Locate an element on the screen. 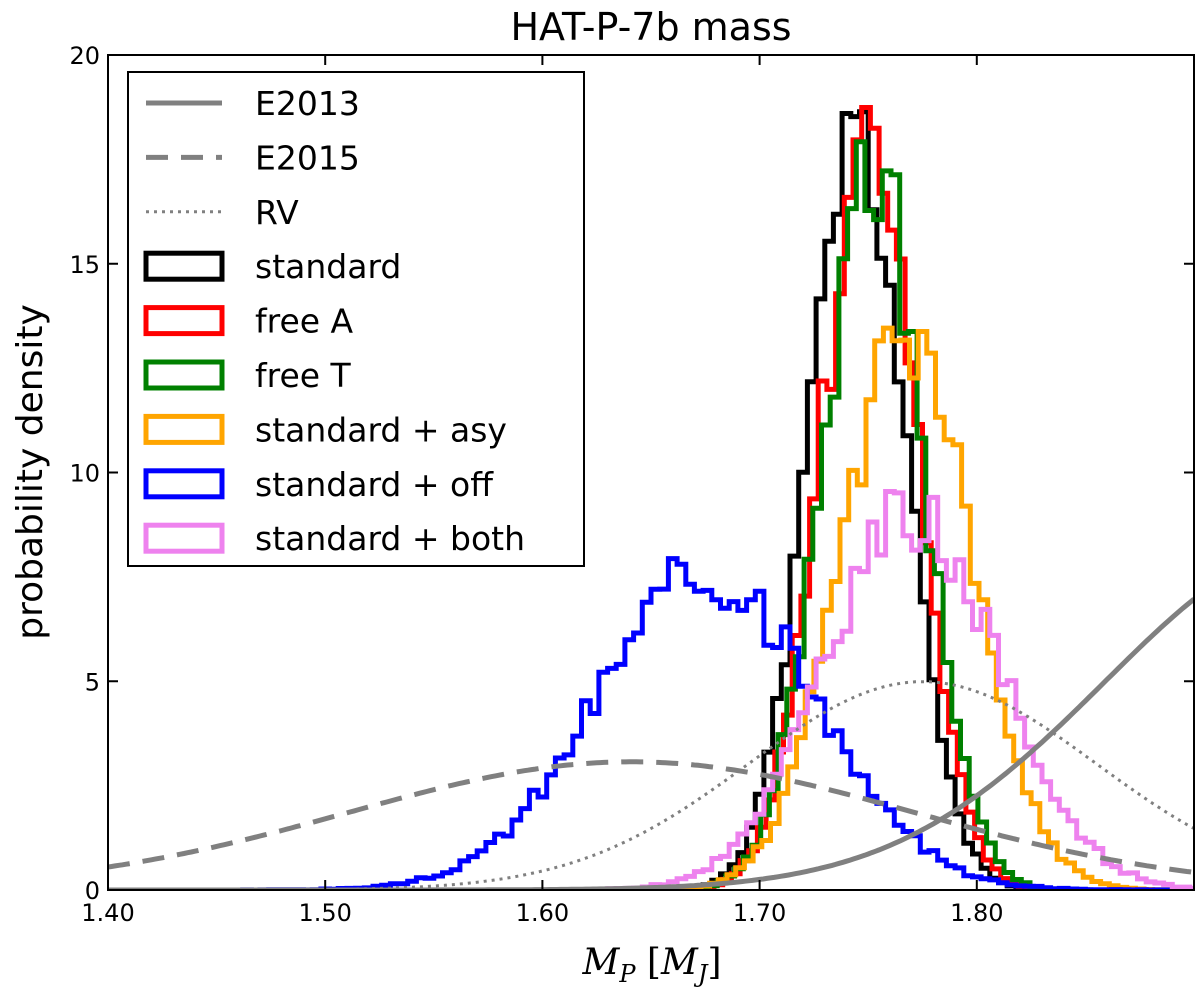 The image size is (1200, 989). legend-label-free-t: free T is located at coordinates (303, 375).